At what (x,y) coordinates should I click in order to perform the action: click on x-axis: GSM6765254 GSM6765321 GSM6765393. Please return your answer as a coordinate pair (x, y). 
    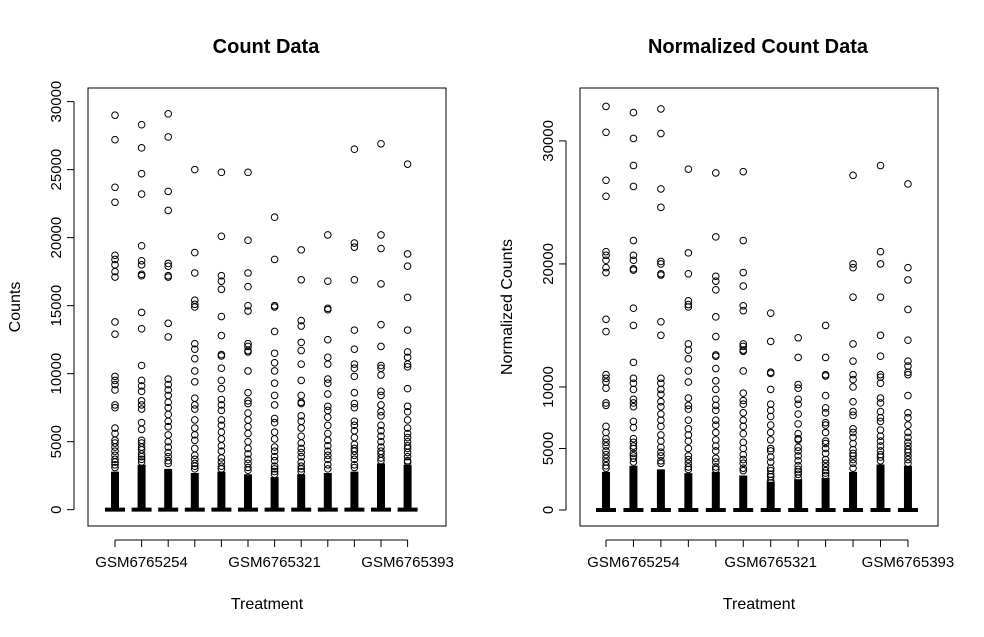
    Looking at the image, I should click on (770, 555).